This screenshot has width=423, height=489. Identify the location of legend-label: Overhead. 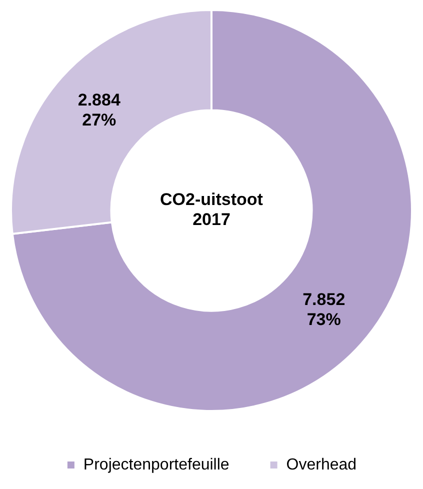
(321, 465).